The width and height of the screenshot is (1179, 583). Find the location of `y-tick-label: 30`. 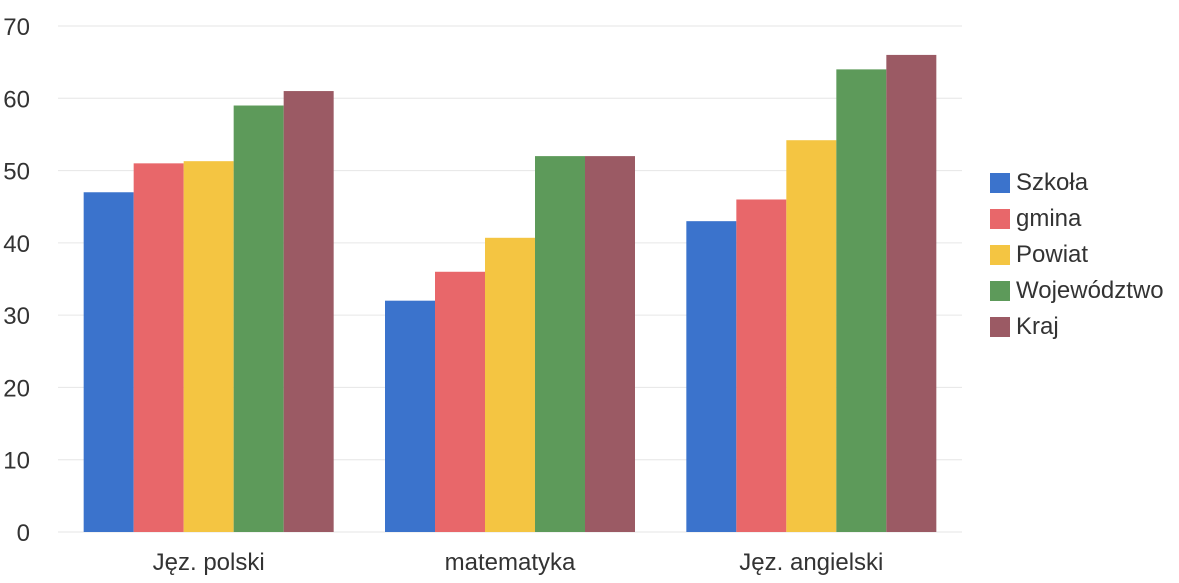

y-tick-label: 30 is located at coordinates (16, 316).